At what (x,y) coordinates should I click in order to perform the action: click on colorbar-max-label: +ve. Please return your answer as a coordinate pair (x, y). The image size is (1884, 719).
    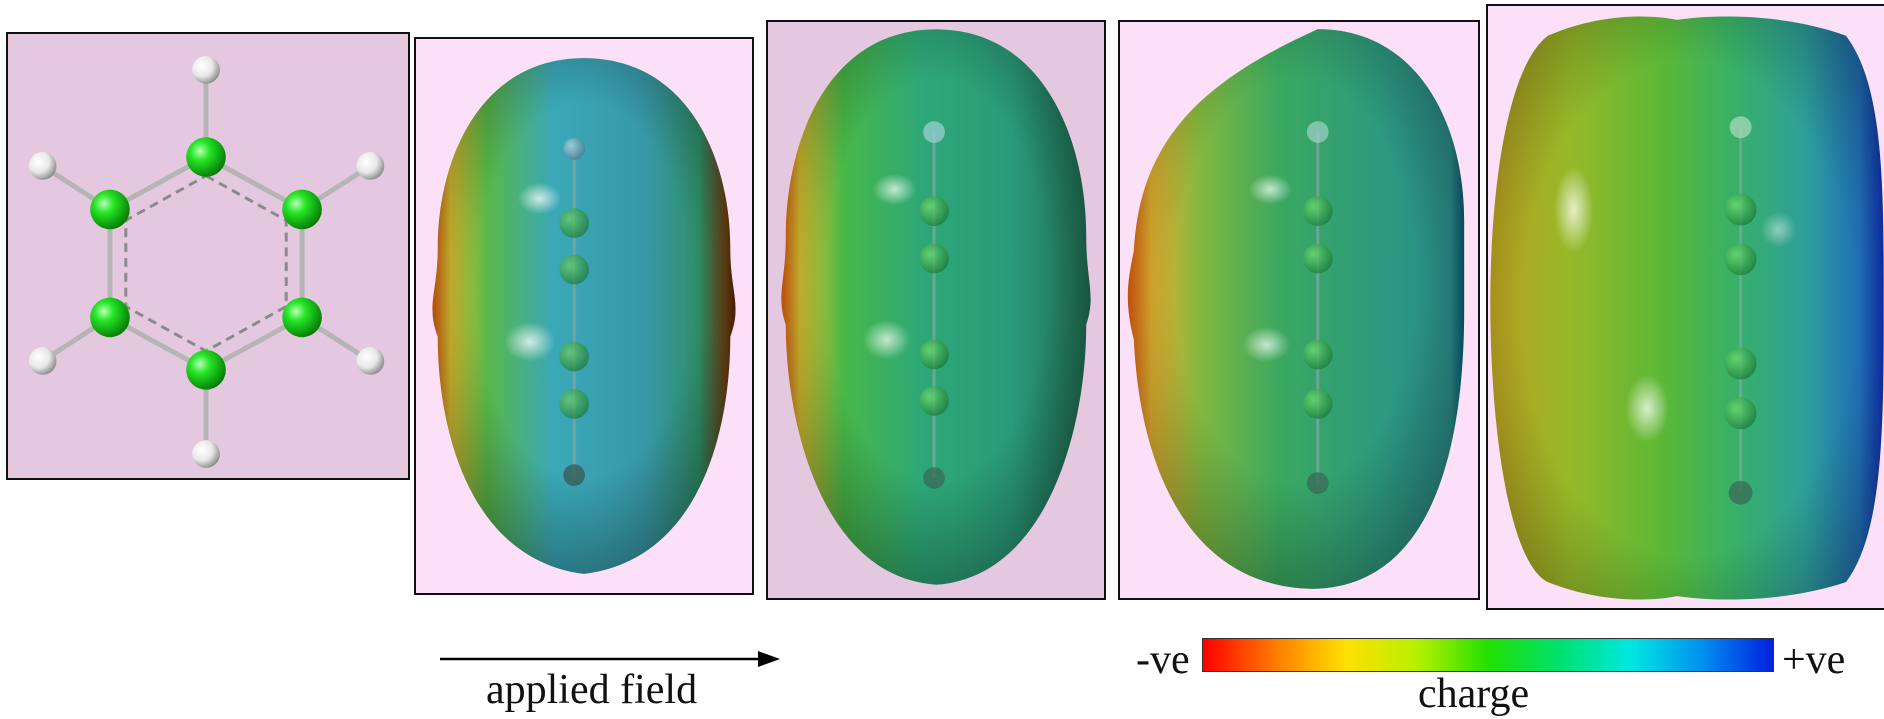
    Looking at the image, I should click on (1814, 660).